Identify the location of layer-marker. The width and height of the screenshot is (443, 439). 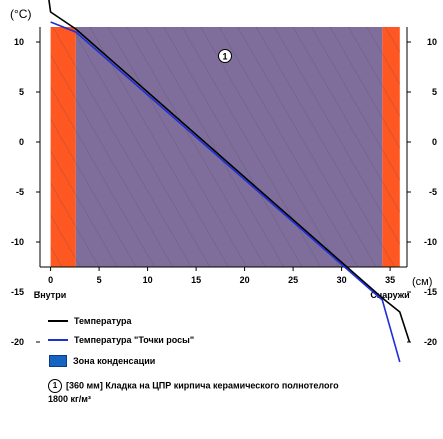
(225, 56).